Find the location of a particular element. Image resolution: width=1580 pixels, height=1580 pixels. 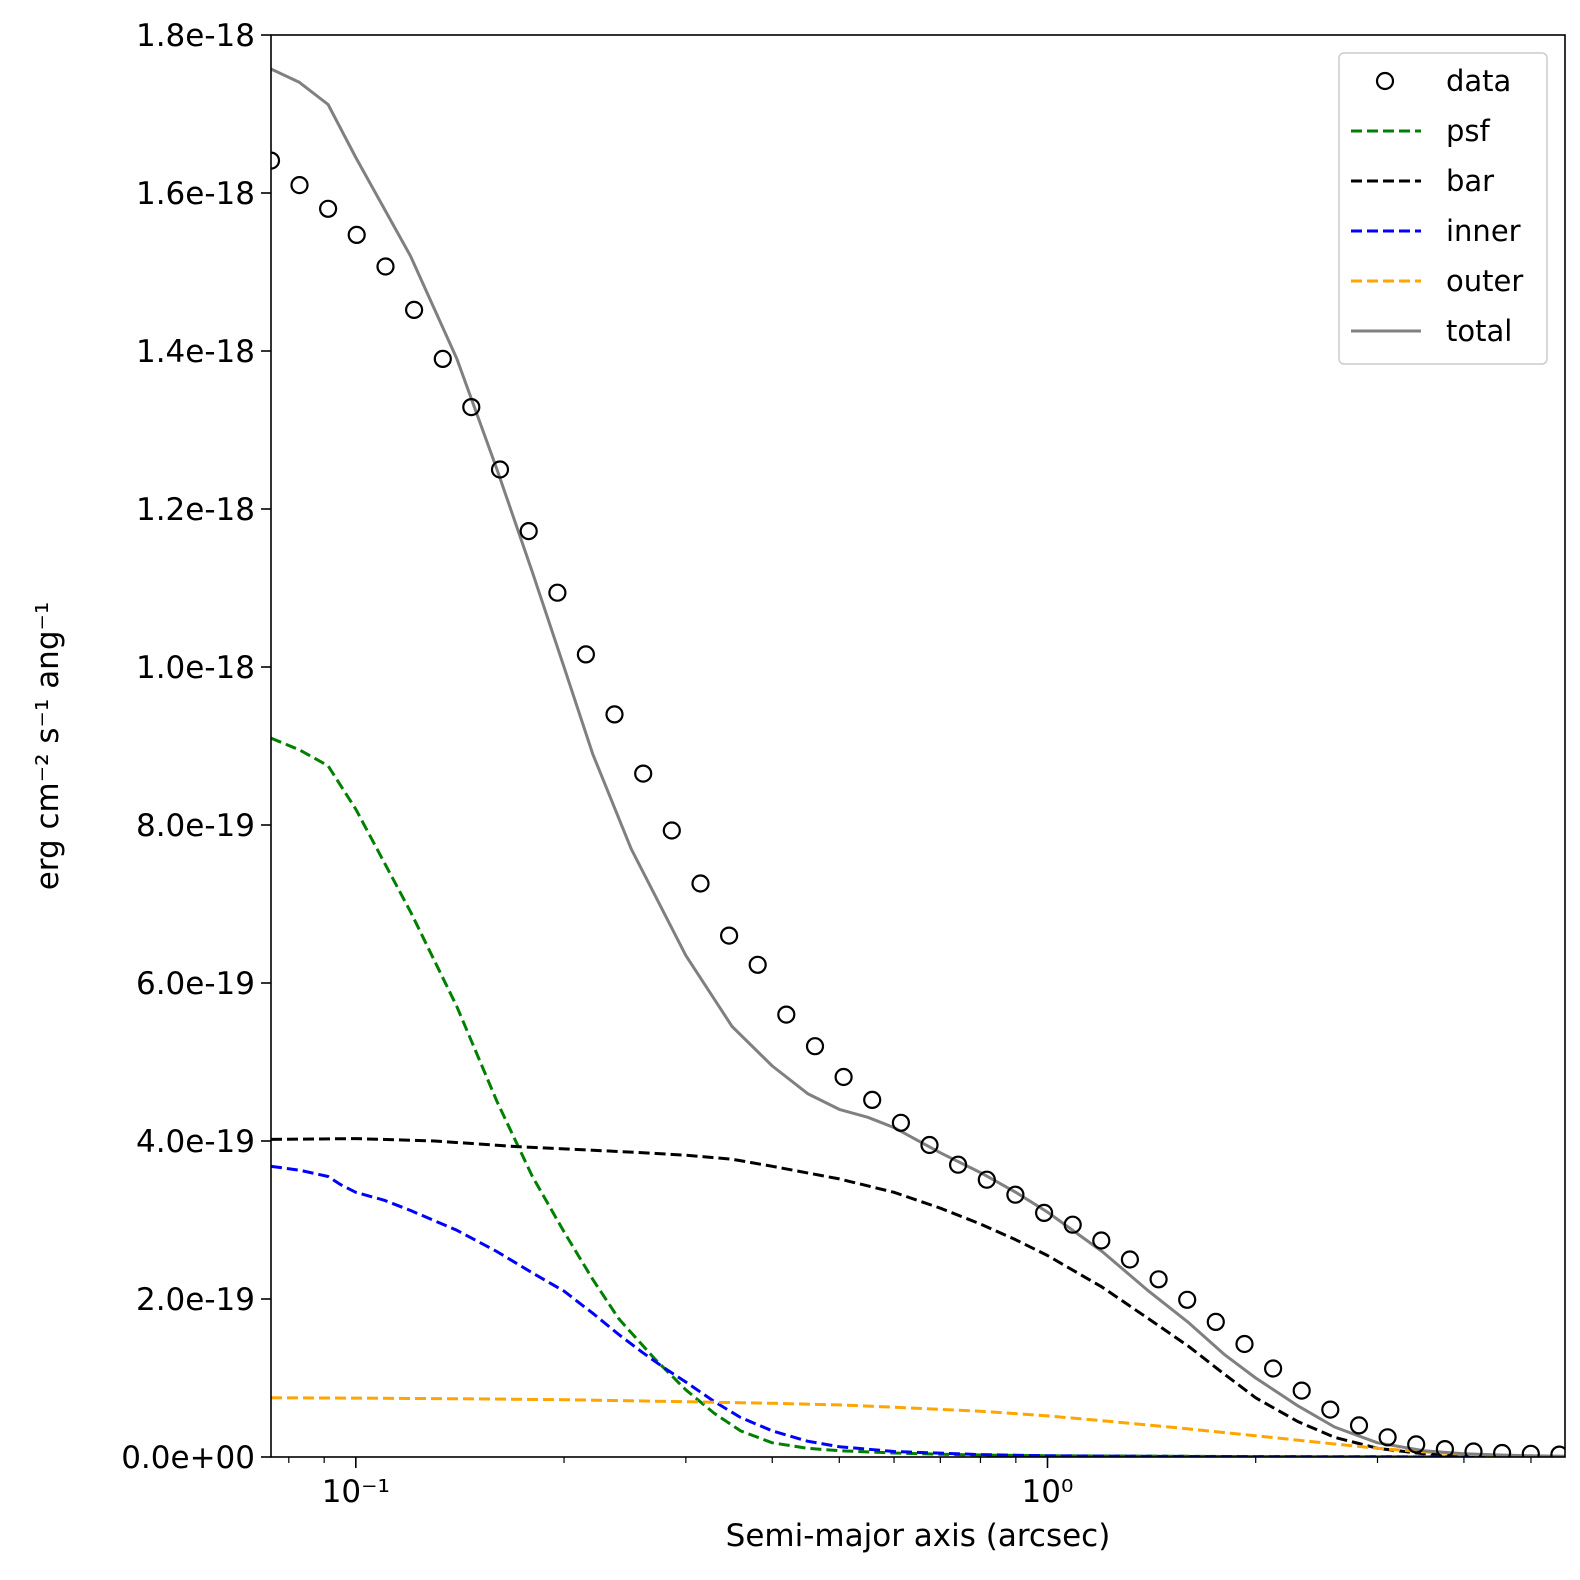

legend-label: total is located at coordinates (1479, 331).